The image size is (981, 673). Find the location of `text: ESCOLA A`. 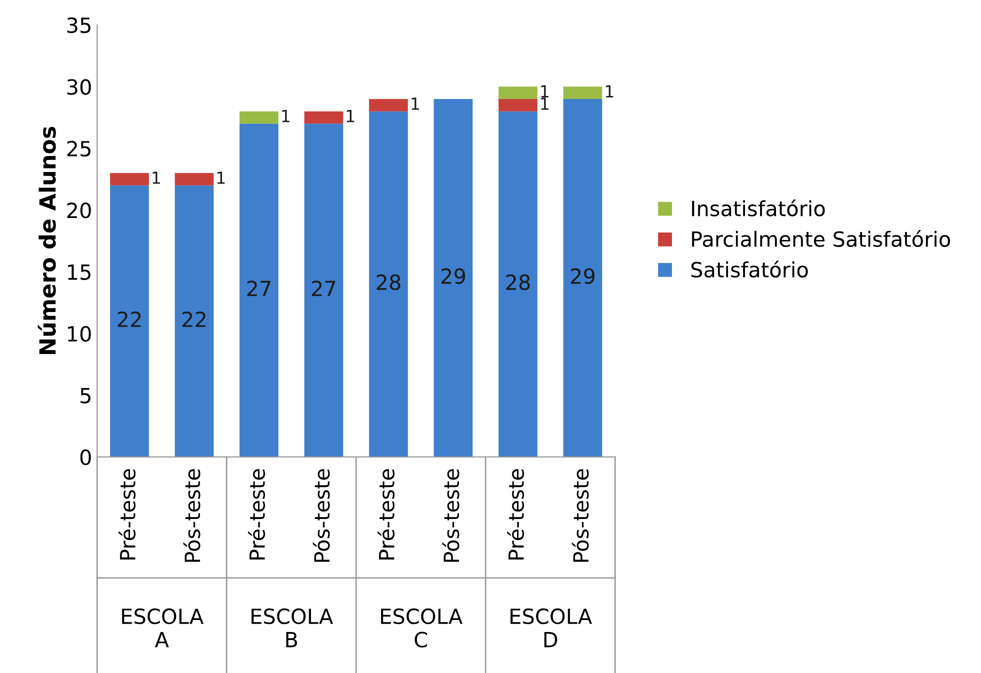

text: ESCOLA A is located at coordinates (163, 628).